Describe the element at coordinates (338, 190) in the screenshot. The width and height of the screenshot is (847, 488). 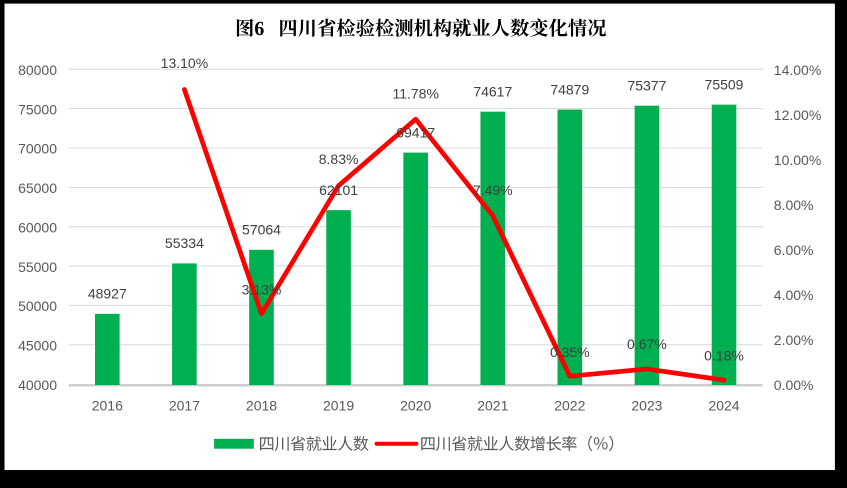
I see `svg-text: 62101` at that location.